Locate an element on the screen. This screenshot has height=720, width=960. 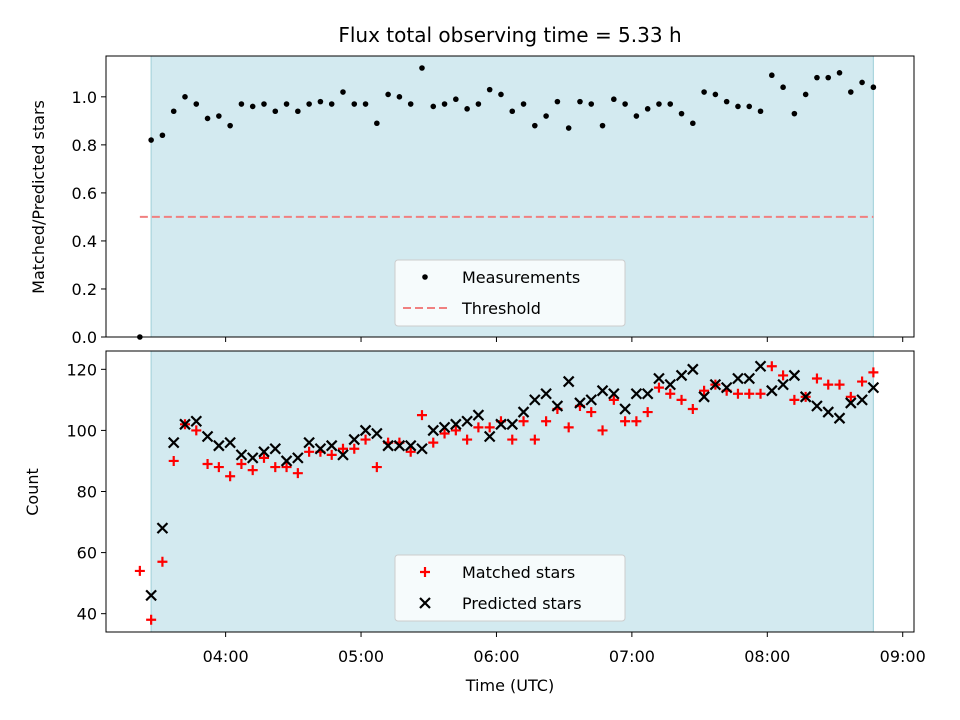
bottom-y-tick-label: 40 is located at coordinates (87, 614).